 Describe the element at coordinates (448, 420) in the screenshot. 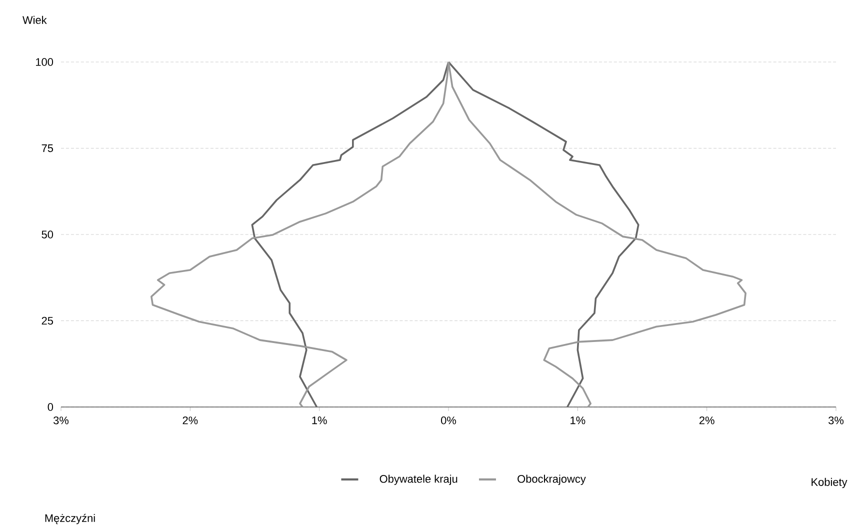

I see `x-tick-label: 0%` at that location.